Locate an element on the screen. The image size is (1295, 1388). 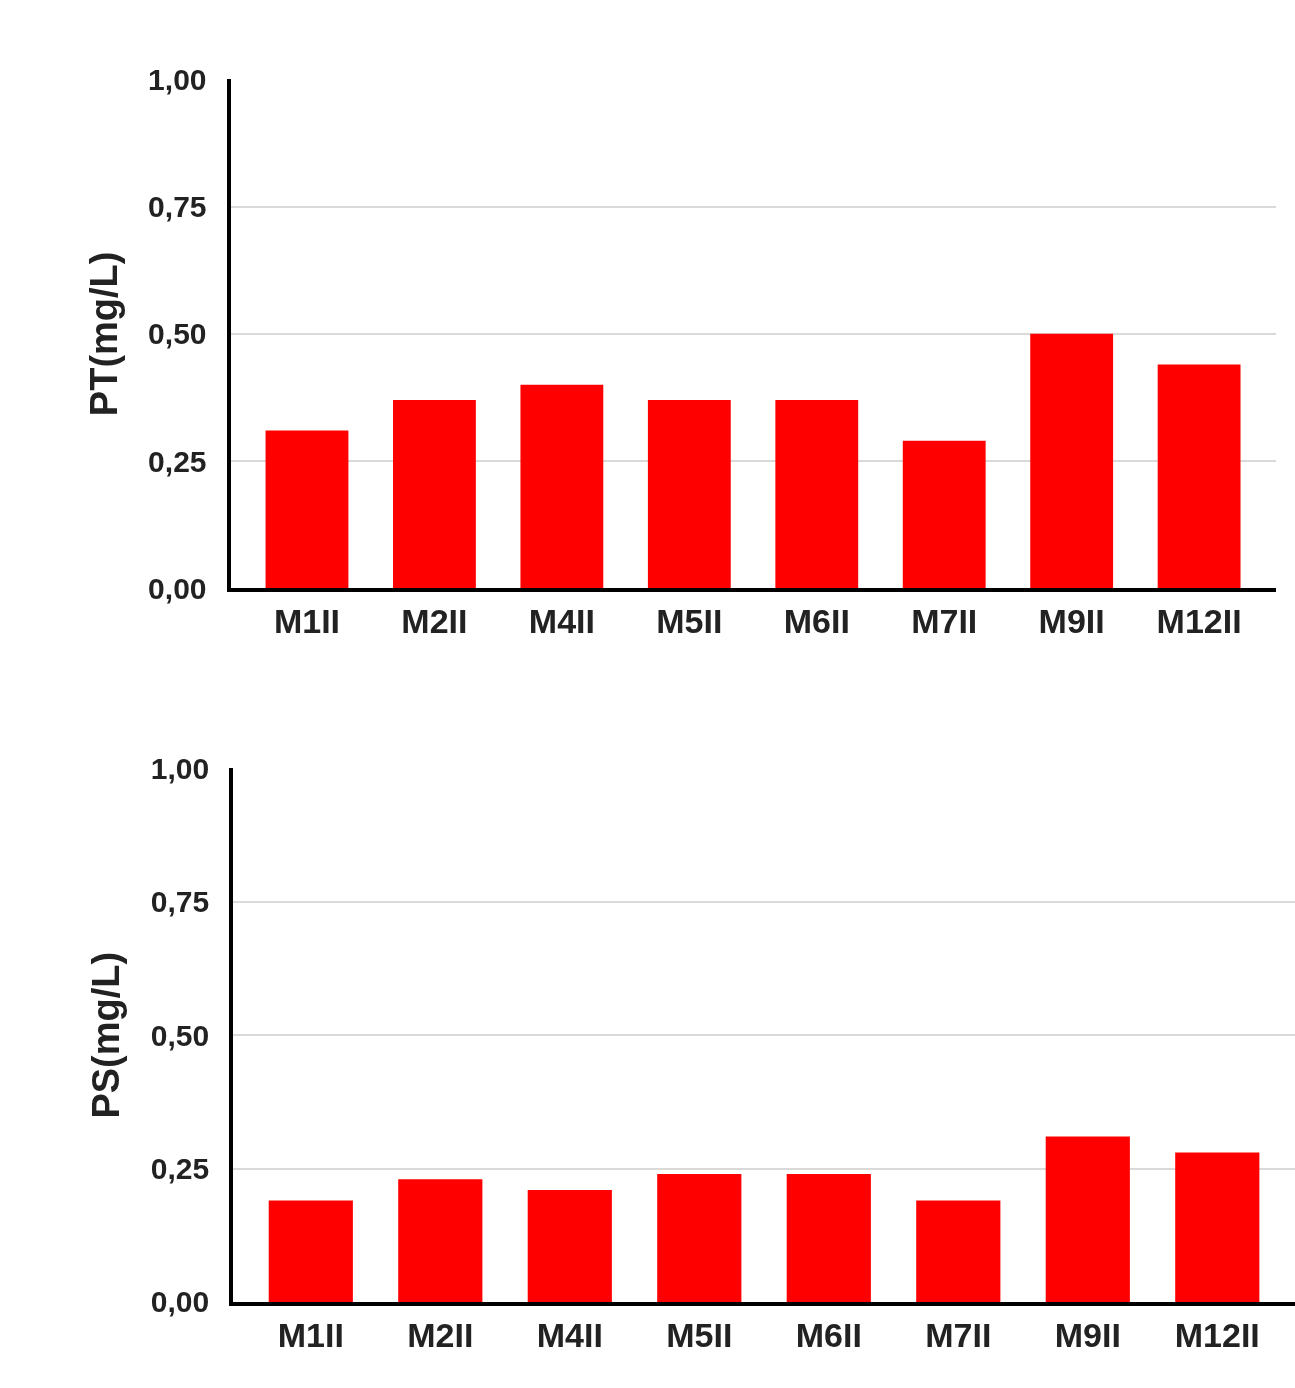
y-axis-title: PS(mg/L) is located at coordinates (106, 1035).